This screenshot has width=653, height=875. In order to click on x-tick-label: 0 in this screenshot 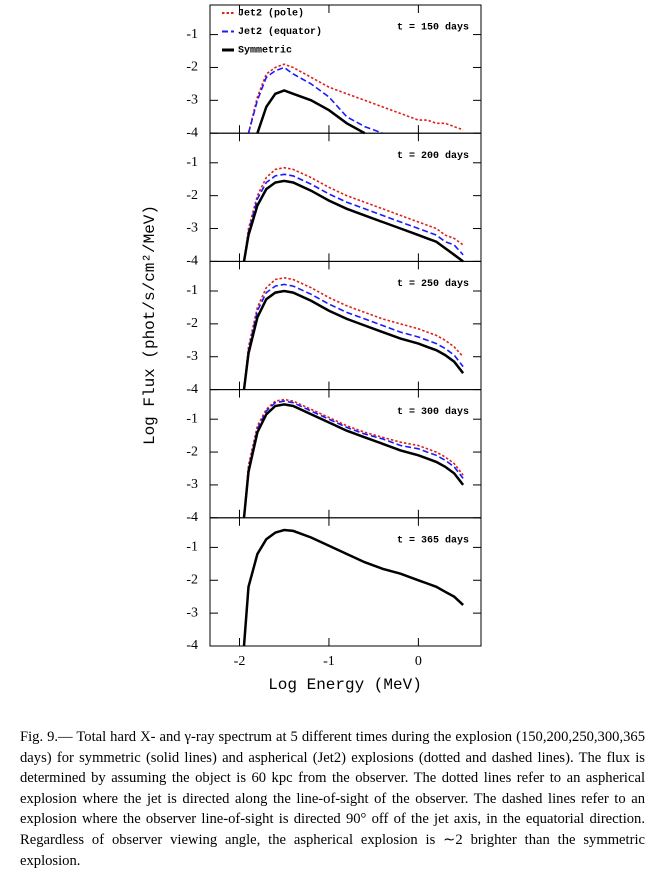, I will do `click(418, 661)`.